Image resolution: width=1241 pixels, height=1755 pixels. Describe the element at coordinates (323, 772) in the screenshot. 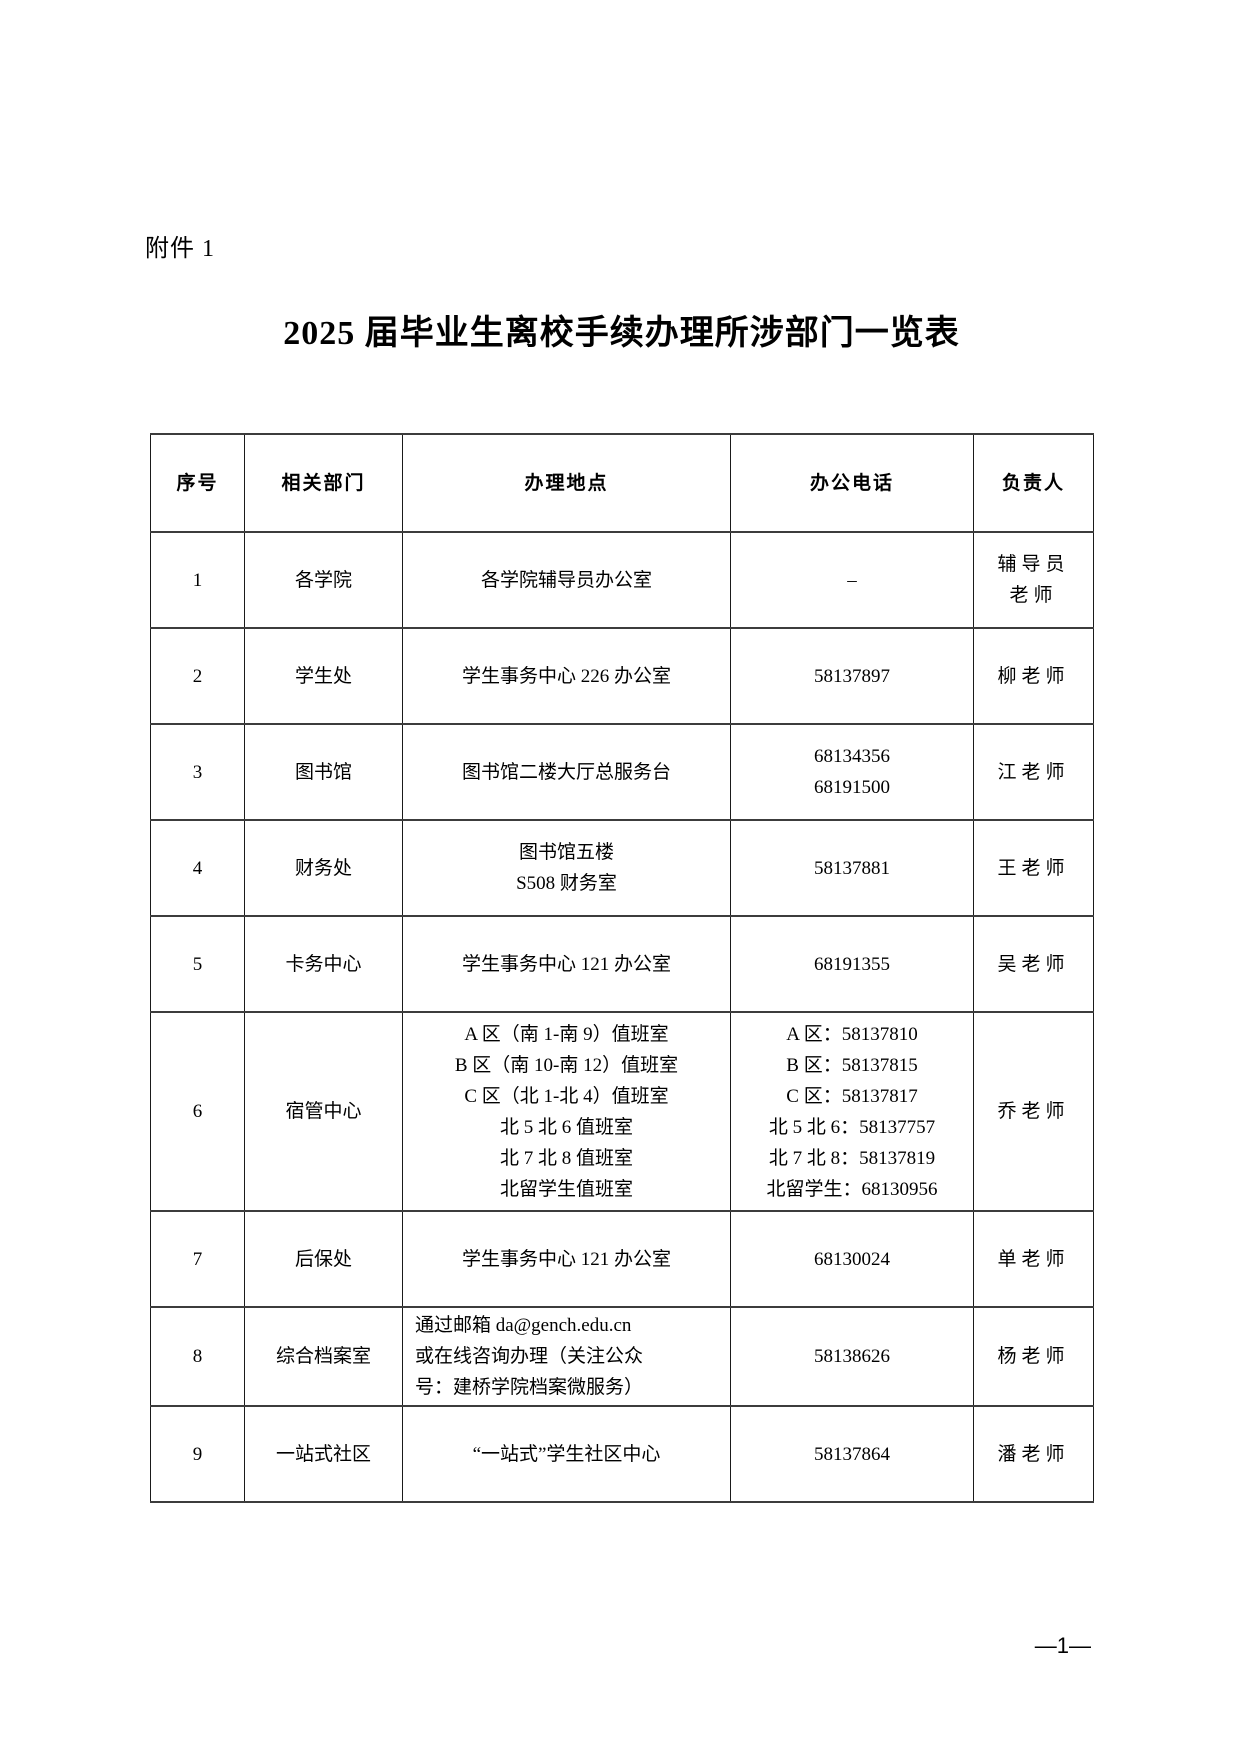

I see `cell-department: 图书馆` at that location.